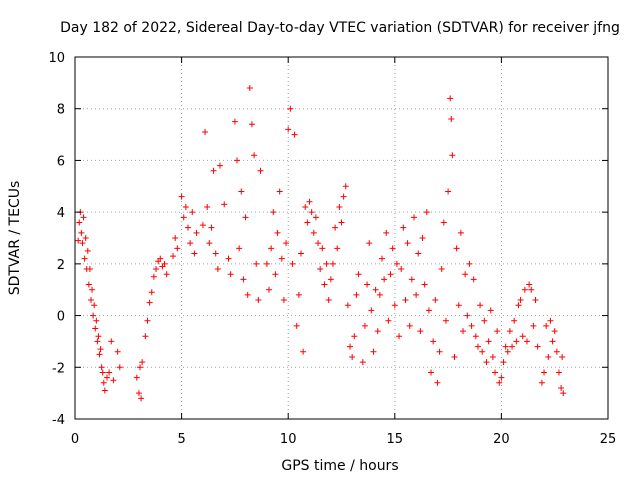 The height and width of the screenshot is (480, 640). What do you see at coordinates (58, 420) in the screenshot?
I see `y-tick-label: -4` at bounding box center [58, 420].